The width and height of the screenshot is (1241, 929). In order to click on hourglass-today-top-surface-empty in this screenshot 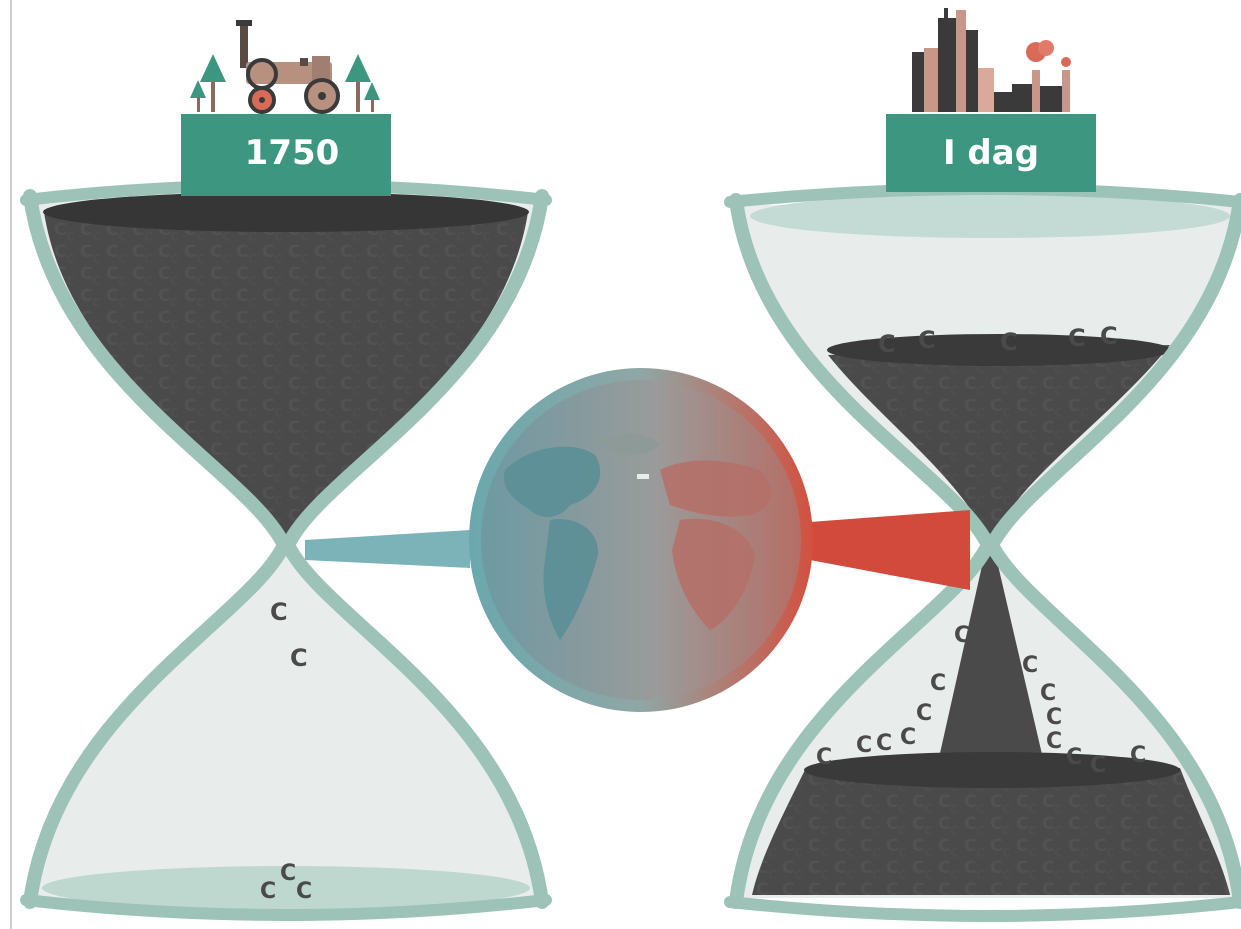, I will do `click(990, 216)`.